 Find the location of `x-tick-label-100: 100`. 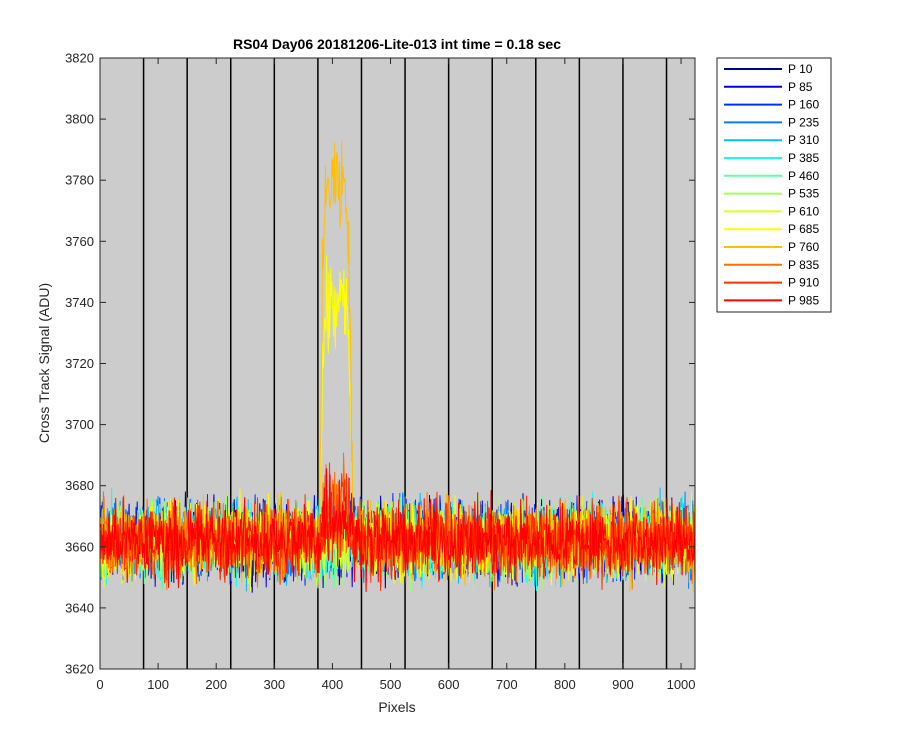

x-tick-label-100: 100 is located at coordinates (158, 684).